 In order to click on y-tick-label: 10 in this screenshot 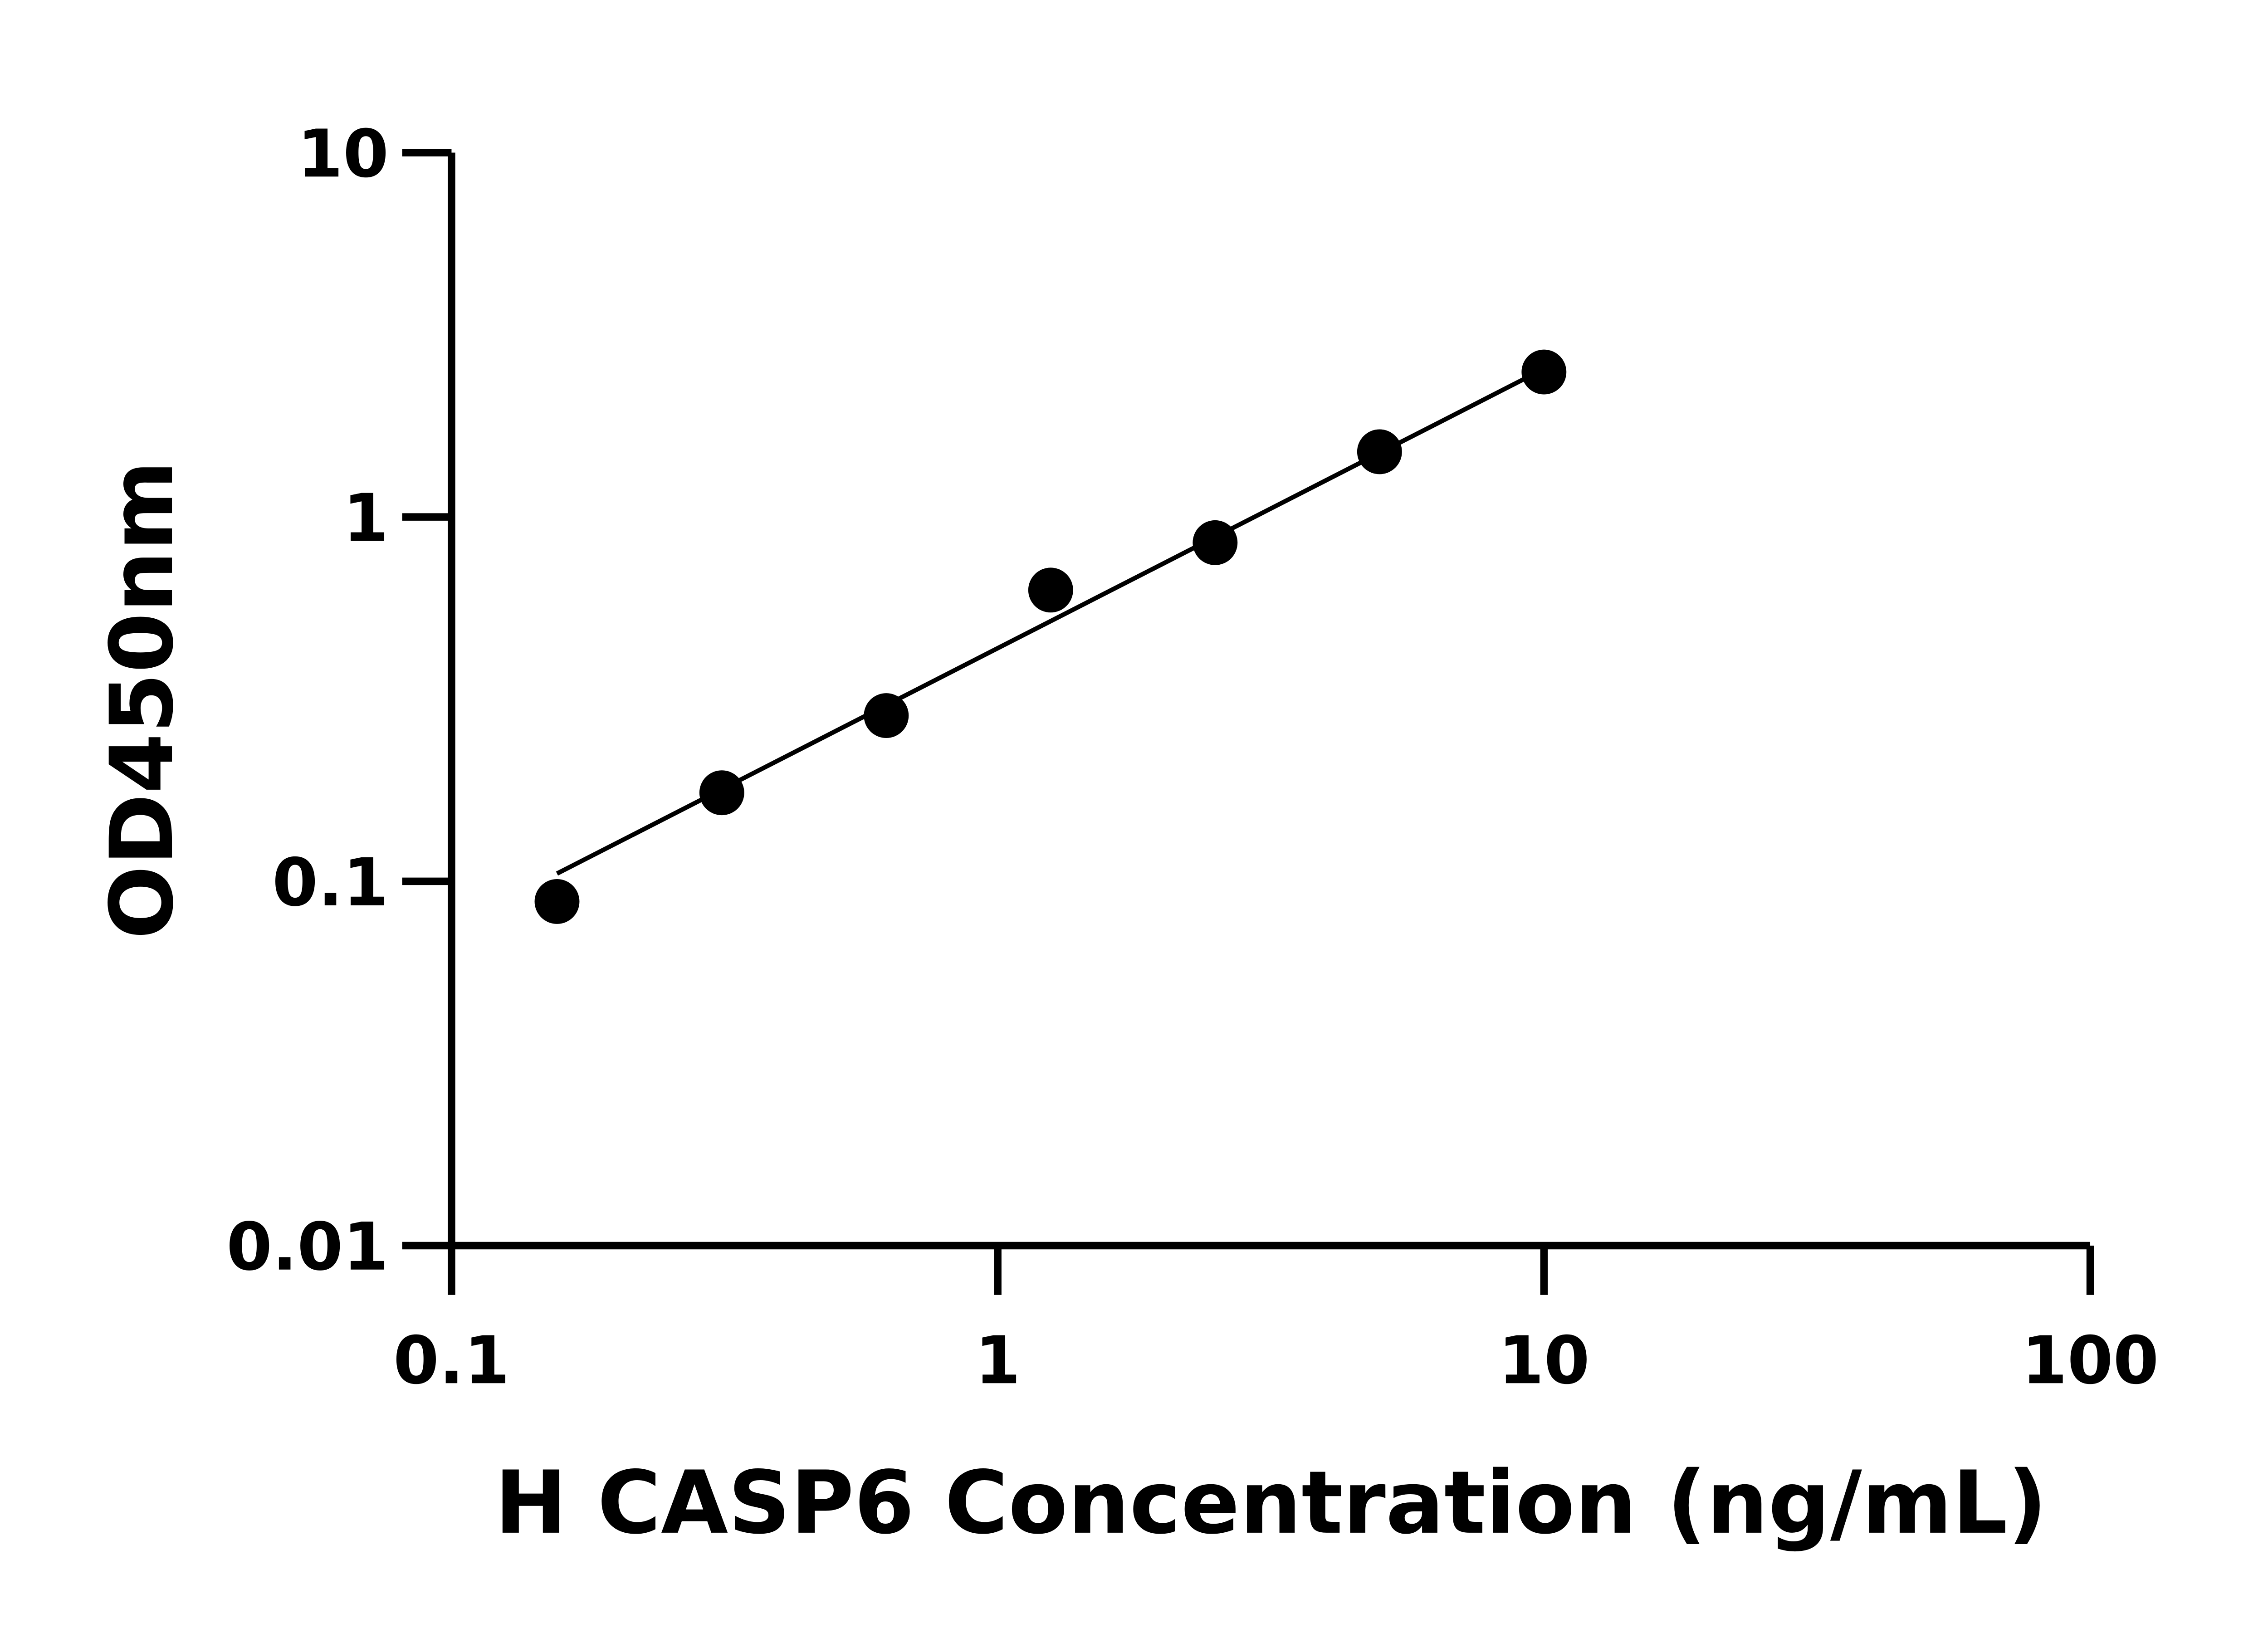, I will do `click(343, 154)`.